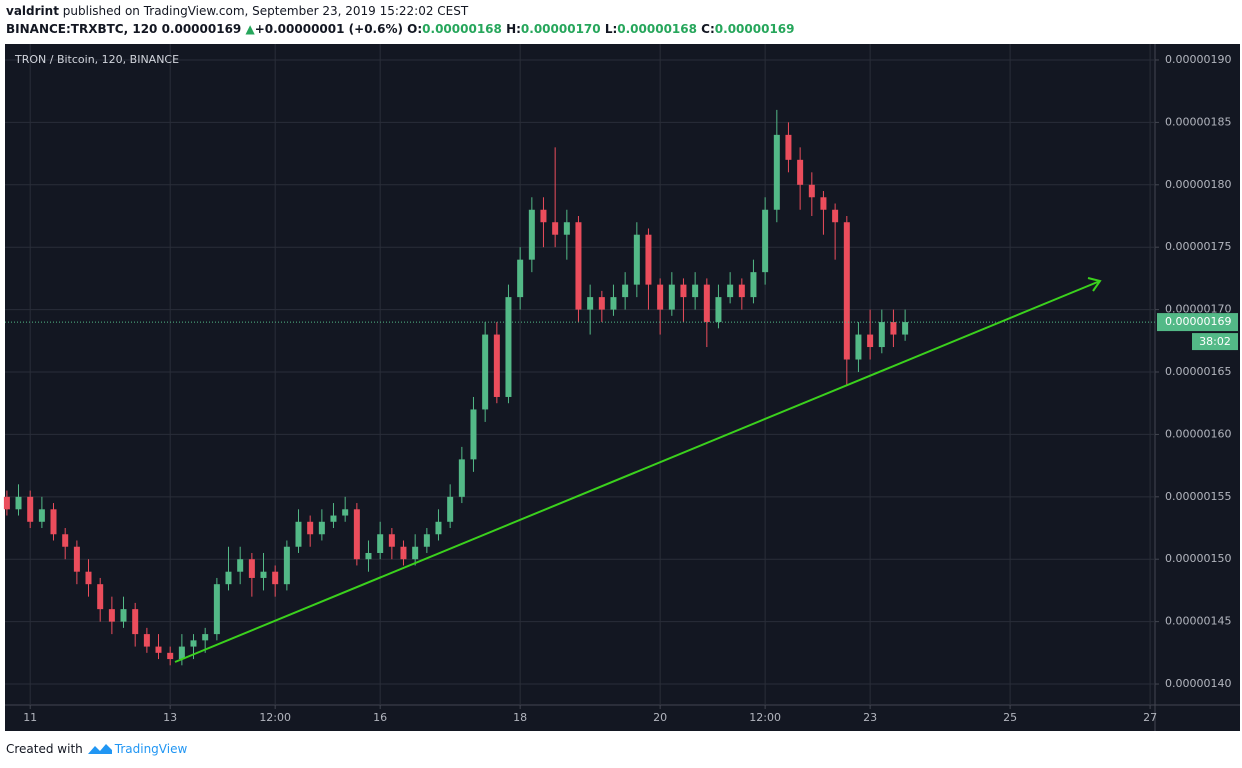 Image resolution: width=1242 pixels, height=768 pixels. Describe the element at coordinates (1198, 496) in the screenshot. I see `y-tick-label: 0.00000155` at that location.